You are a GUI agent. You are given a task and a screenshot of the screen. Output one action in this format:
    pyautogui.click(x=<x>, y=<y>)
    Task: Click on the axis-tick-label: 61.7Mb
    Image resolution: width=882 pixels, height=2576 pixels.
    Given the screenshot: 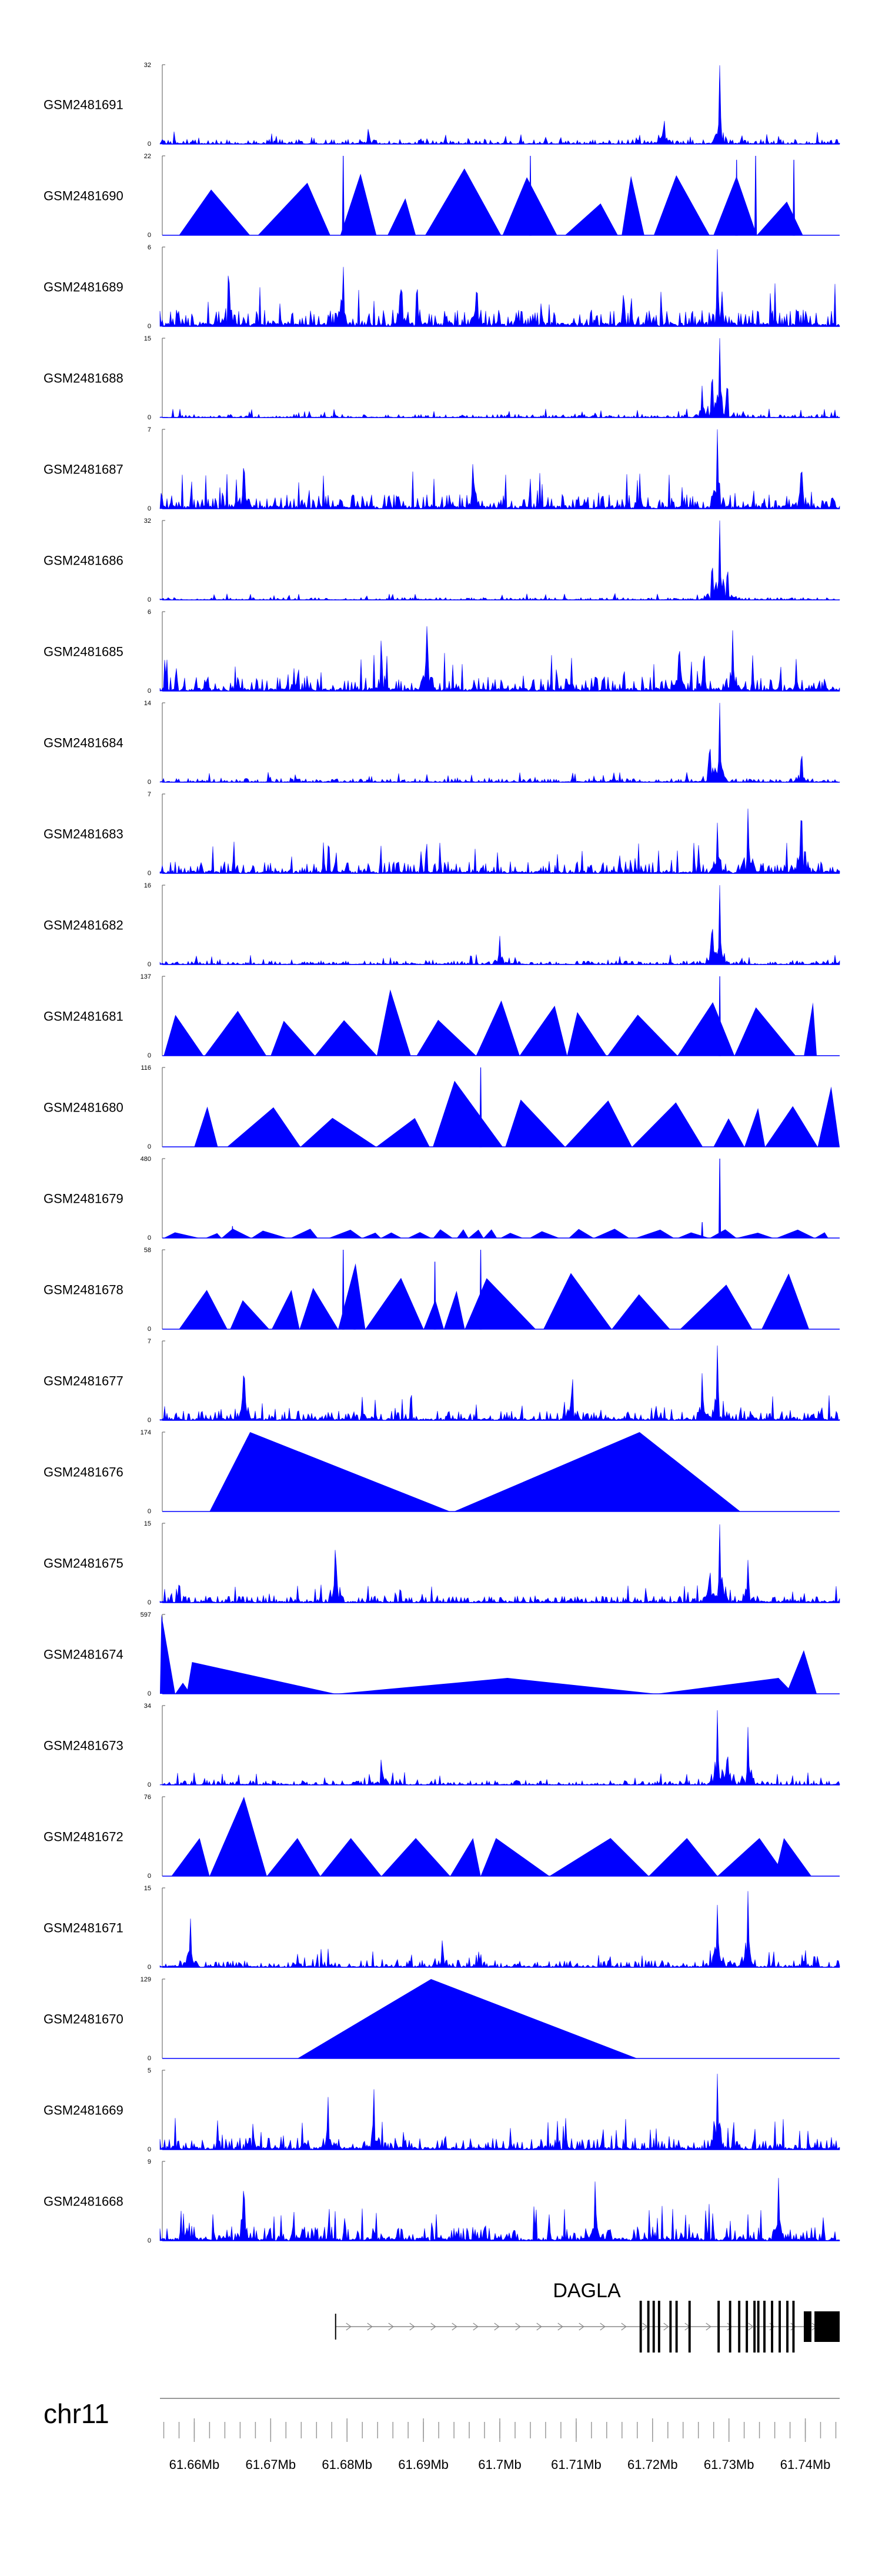 What is the action you would take?
    pyautogui.click(x=499, y=2464)
    